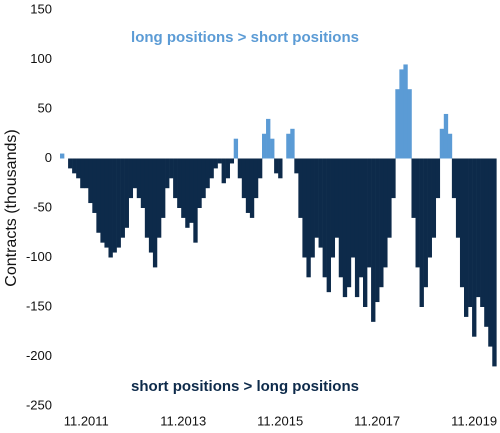  Describe the element at coordinates (39, 355) in the screenshot. I see `y-tick-label: -200` at that location.